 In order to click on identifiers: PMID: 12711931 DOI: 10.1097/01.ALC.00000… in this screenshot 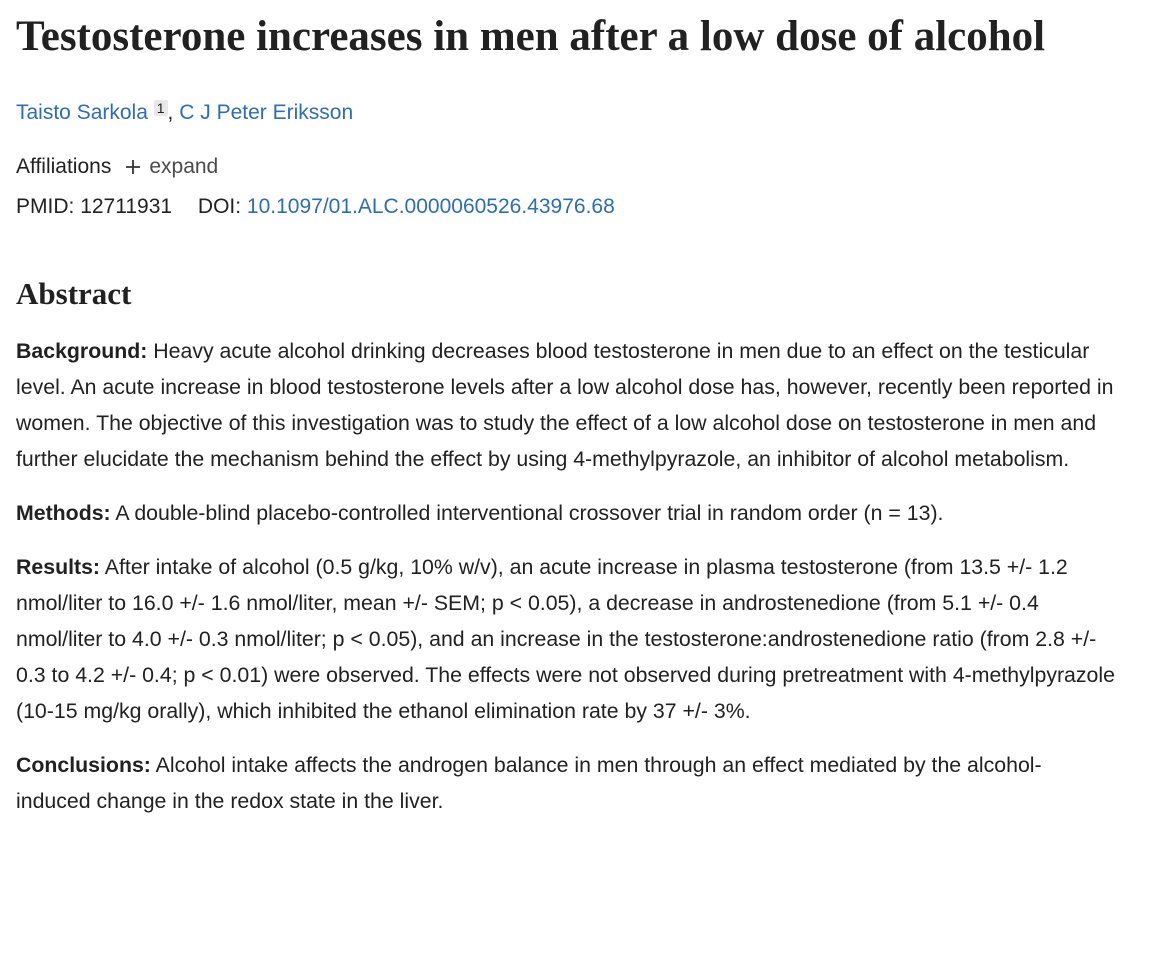, I will do `click(585, 207)`.